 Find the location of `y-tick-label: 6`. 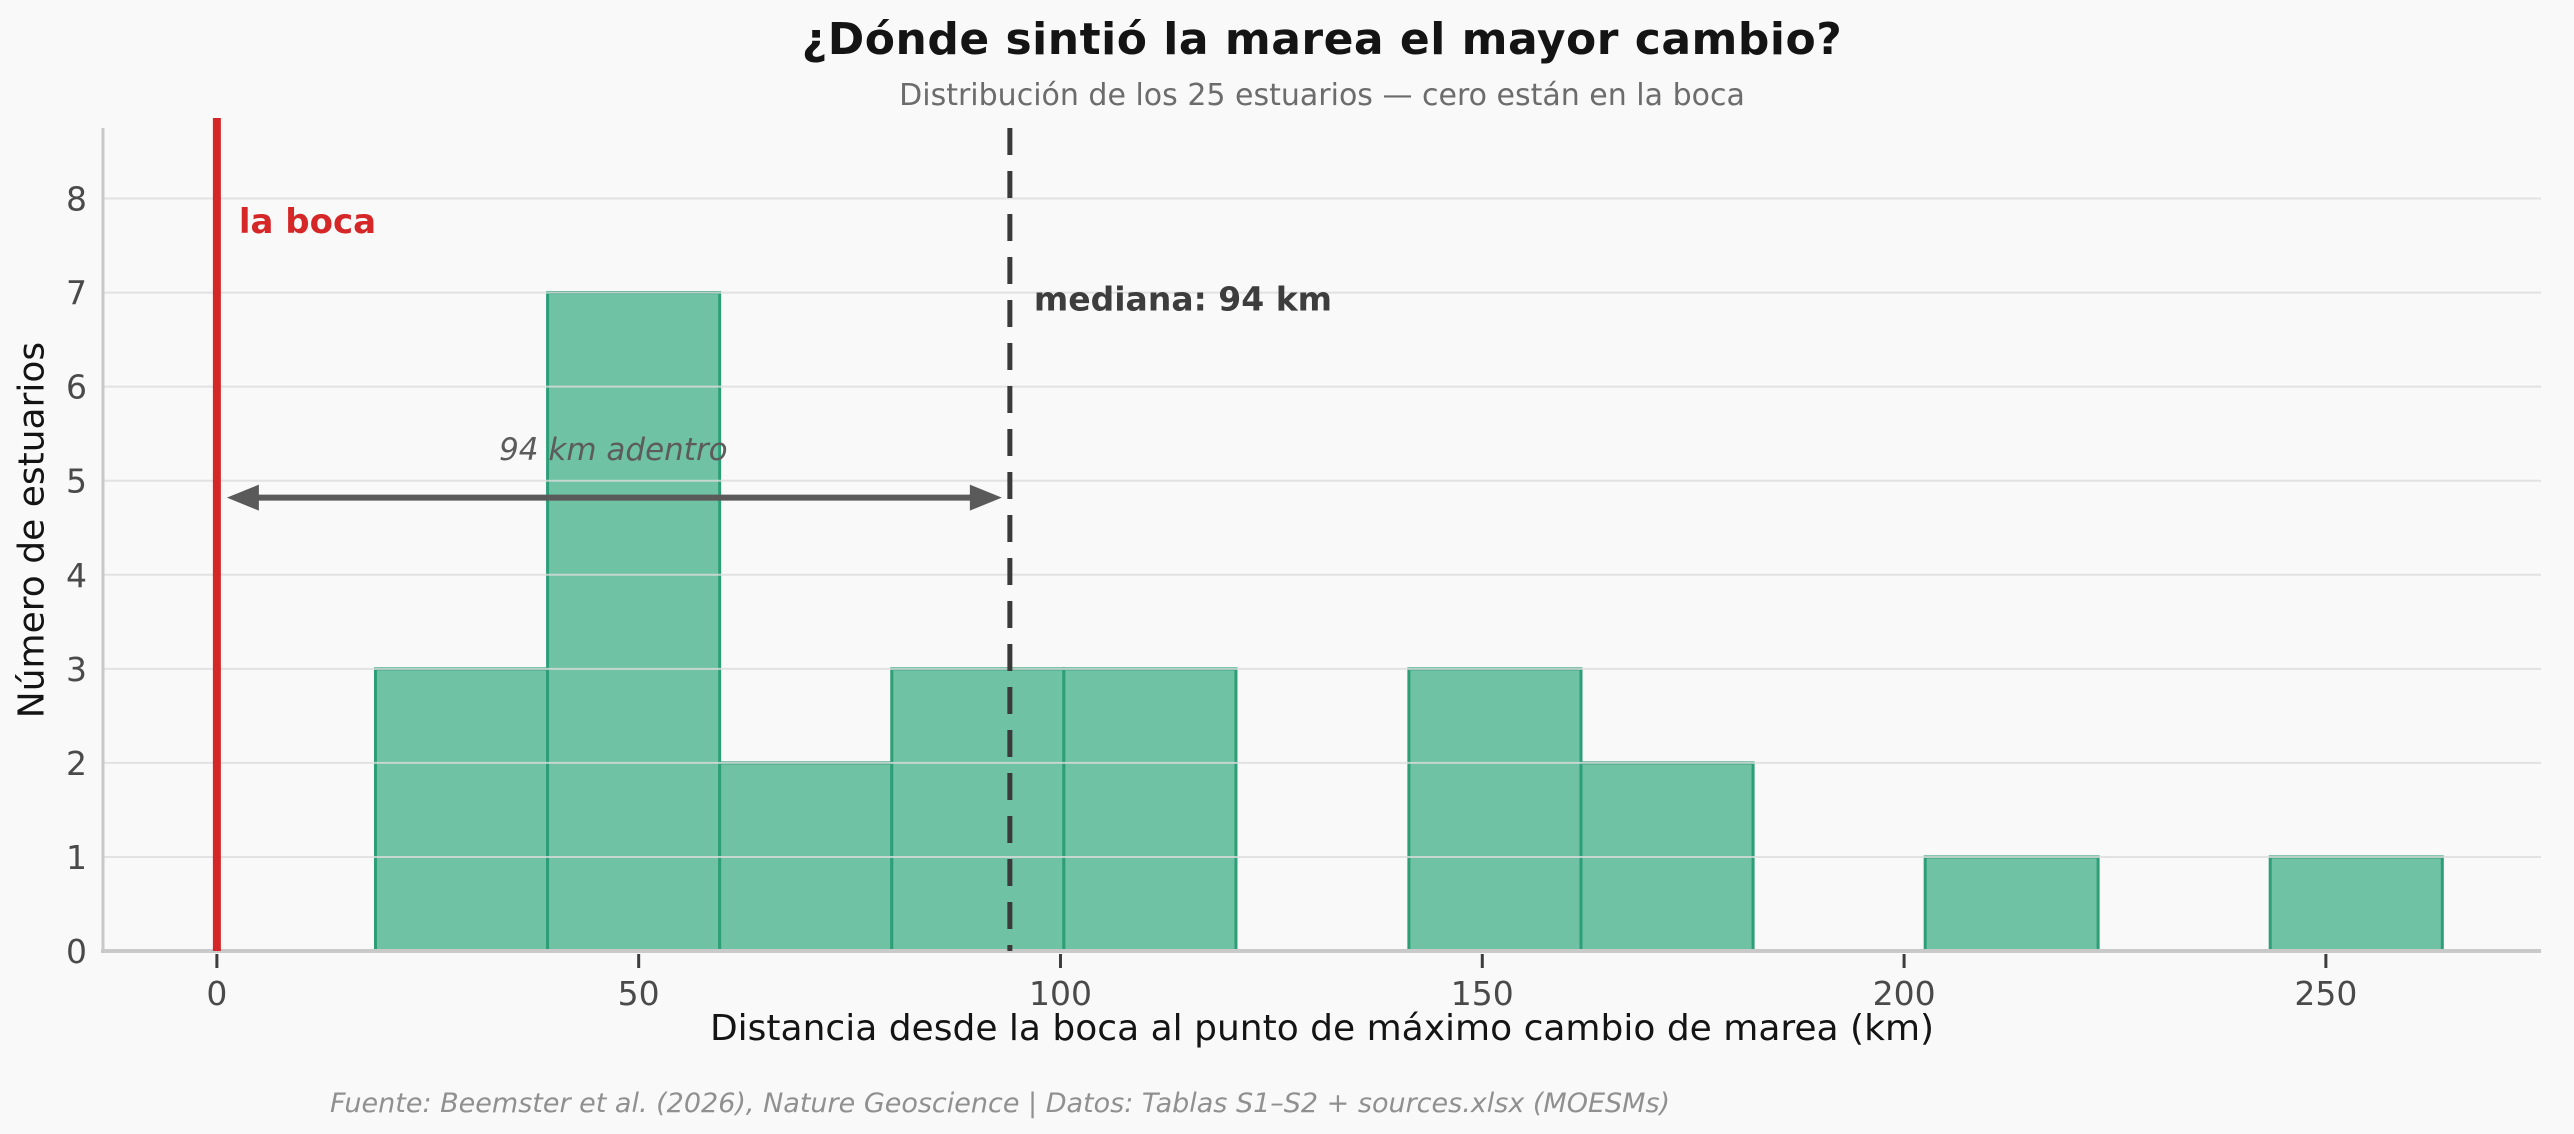

y-tick-label: 6 is located at coordinates (76, 387).